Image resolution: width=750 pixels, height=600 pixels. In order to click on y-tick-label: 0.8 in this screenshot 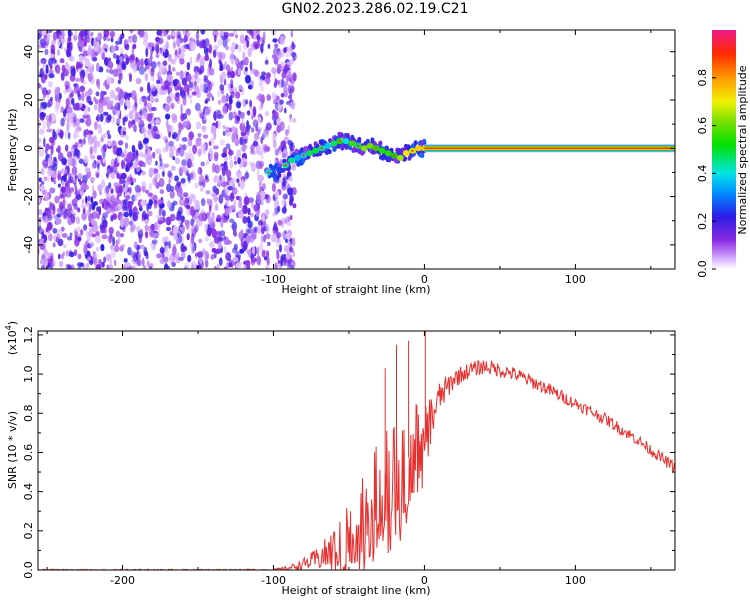, I will do `click(28, 414)`.